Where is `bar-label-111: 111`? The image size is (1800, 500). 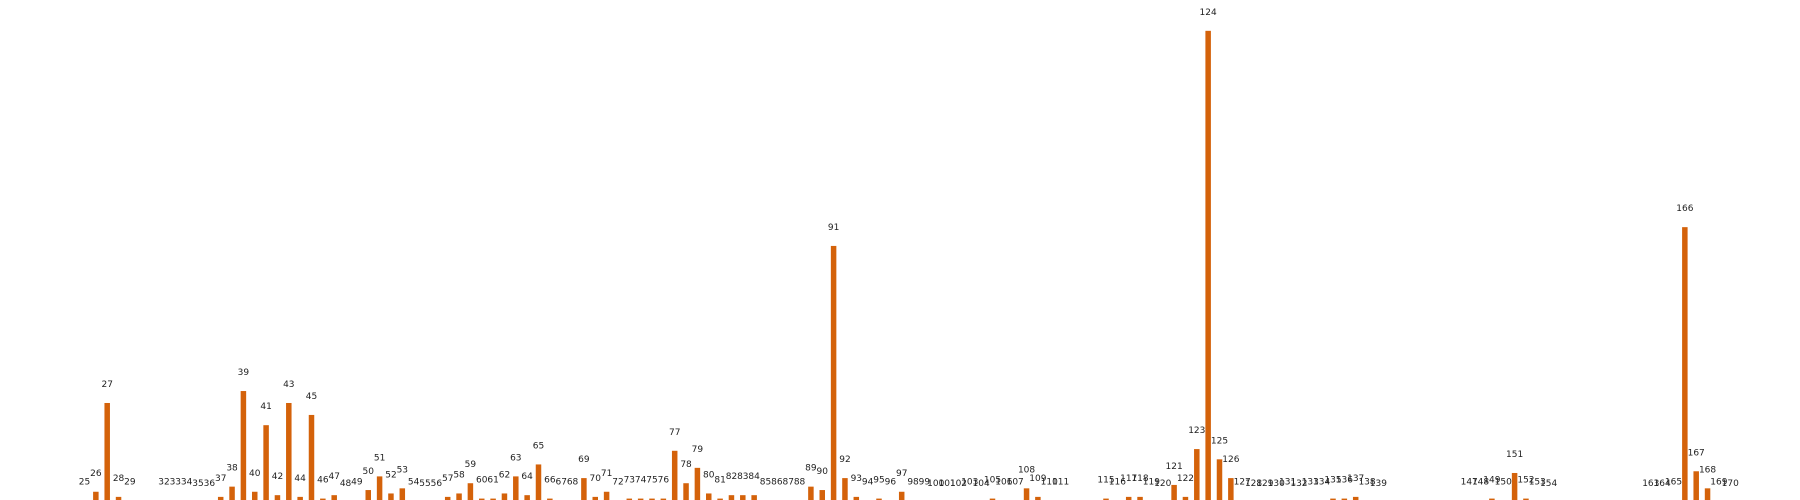 bar-label-111: 111 is located at coordinates (1060, 482).